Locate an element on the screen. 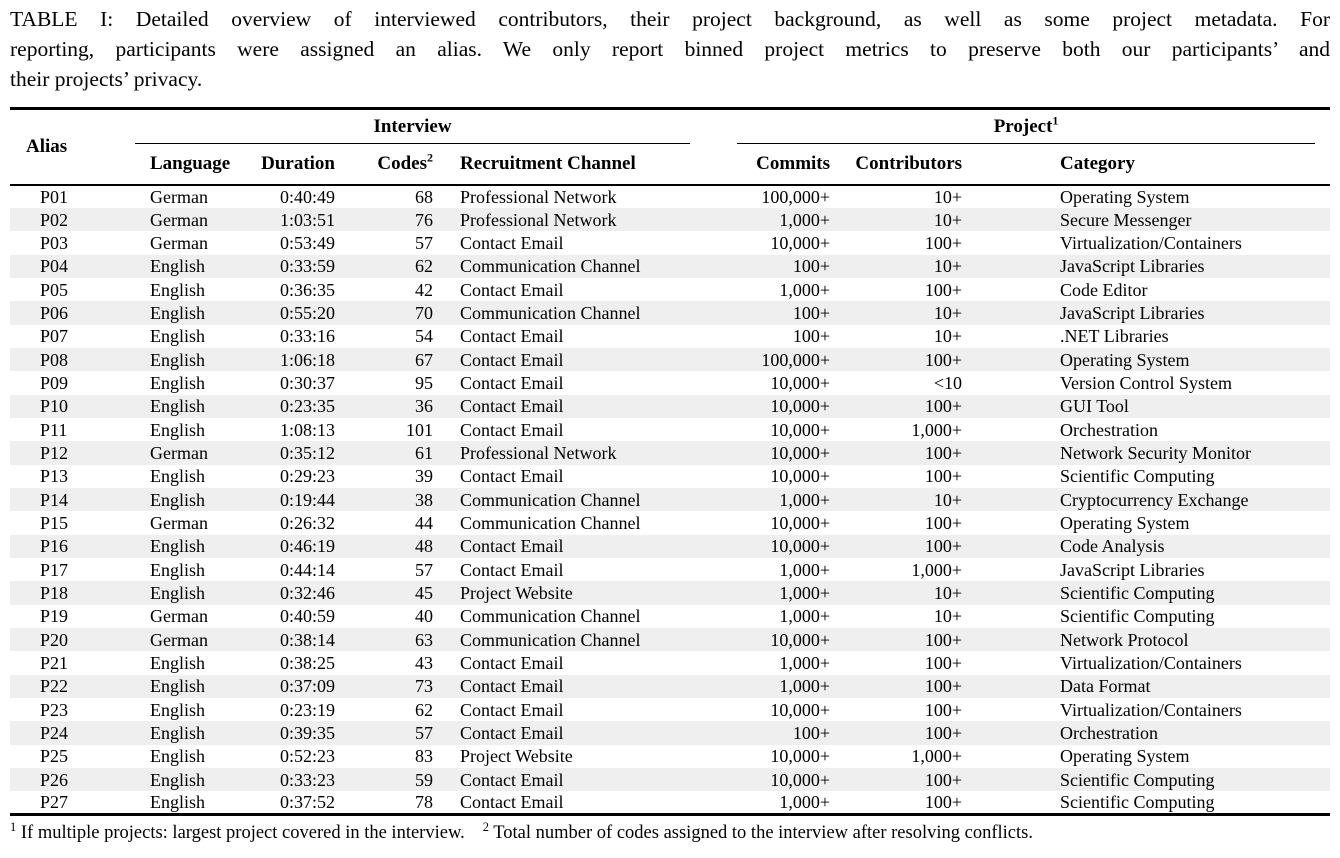  cell-category: Network Protocol is located at coordinates (1124, 639).